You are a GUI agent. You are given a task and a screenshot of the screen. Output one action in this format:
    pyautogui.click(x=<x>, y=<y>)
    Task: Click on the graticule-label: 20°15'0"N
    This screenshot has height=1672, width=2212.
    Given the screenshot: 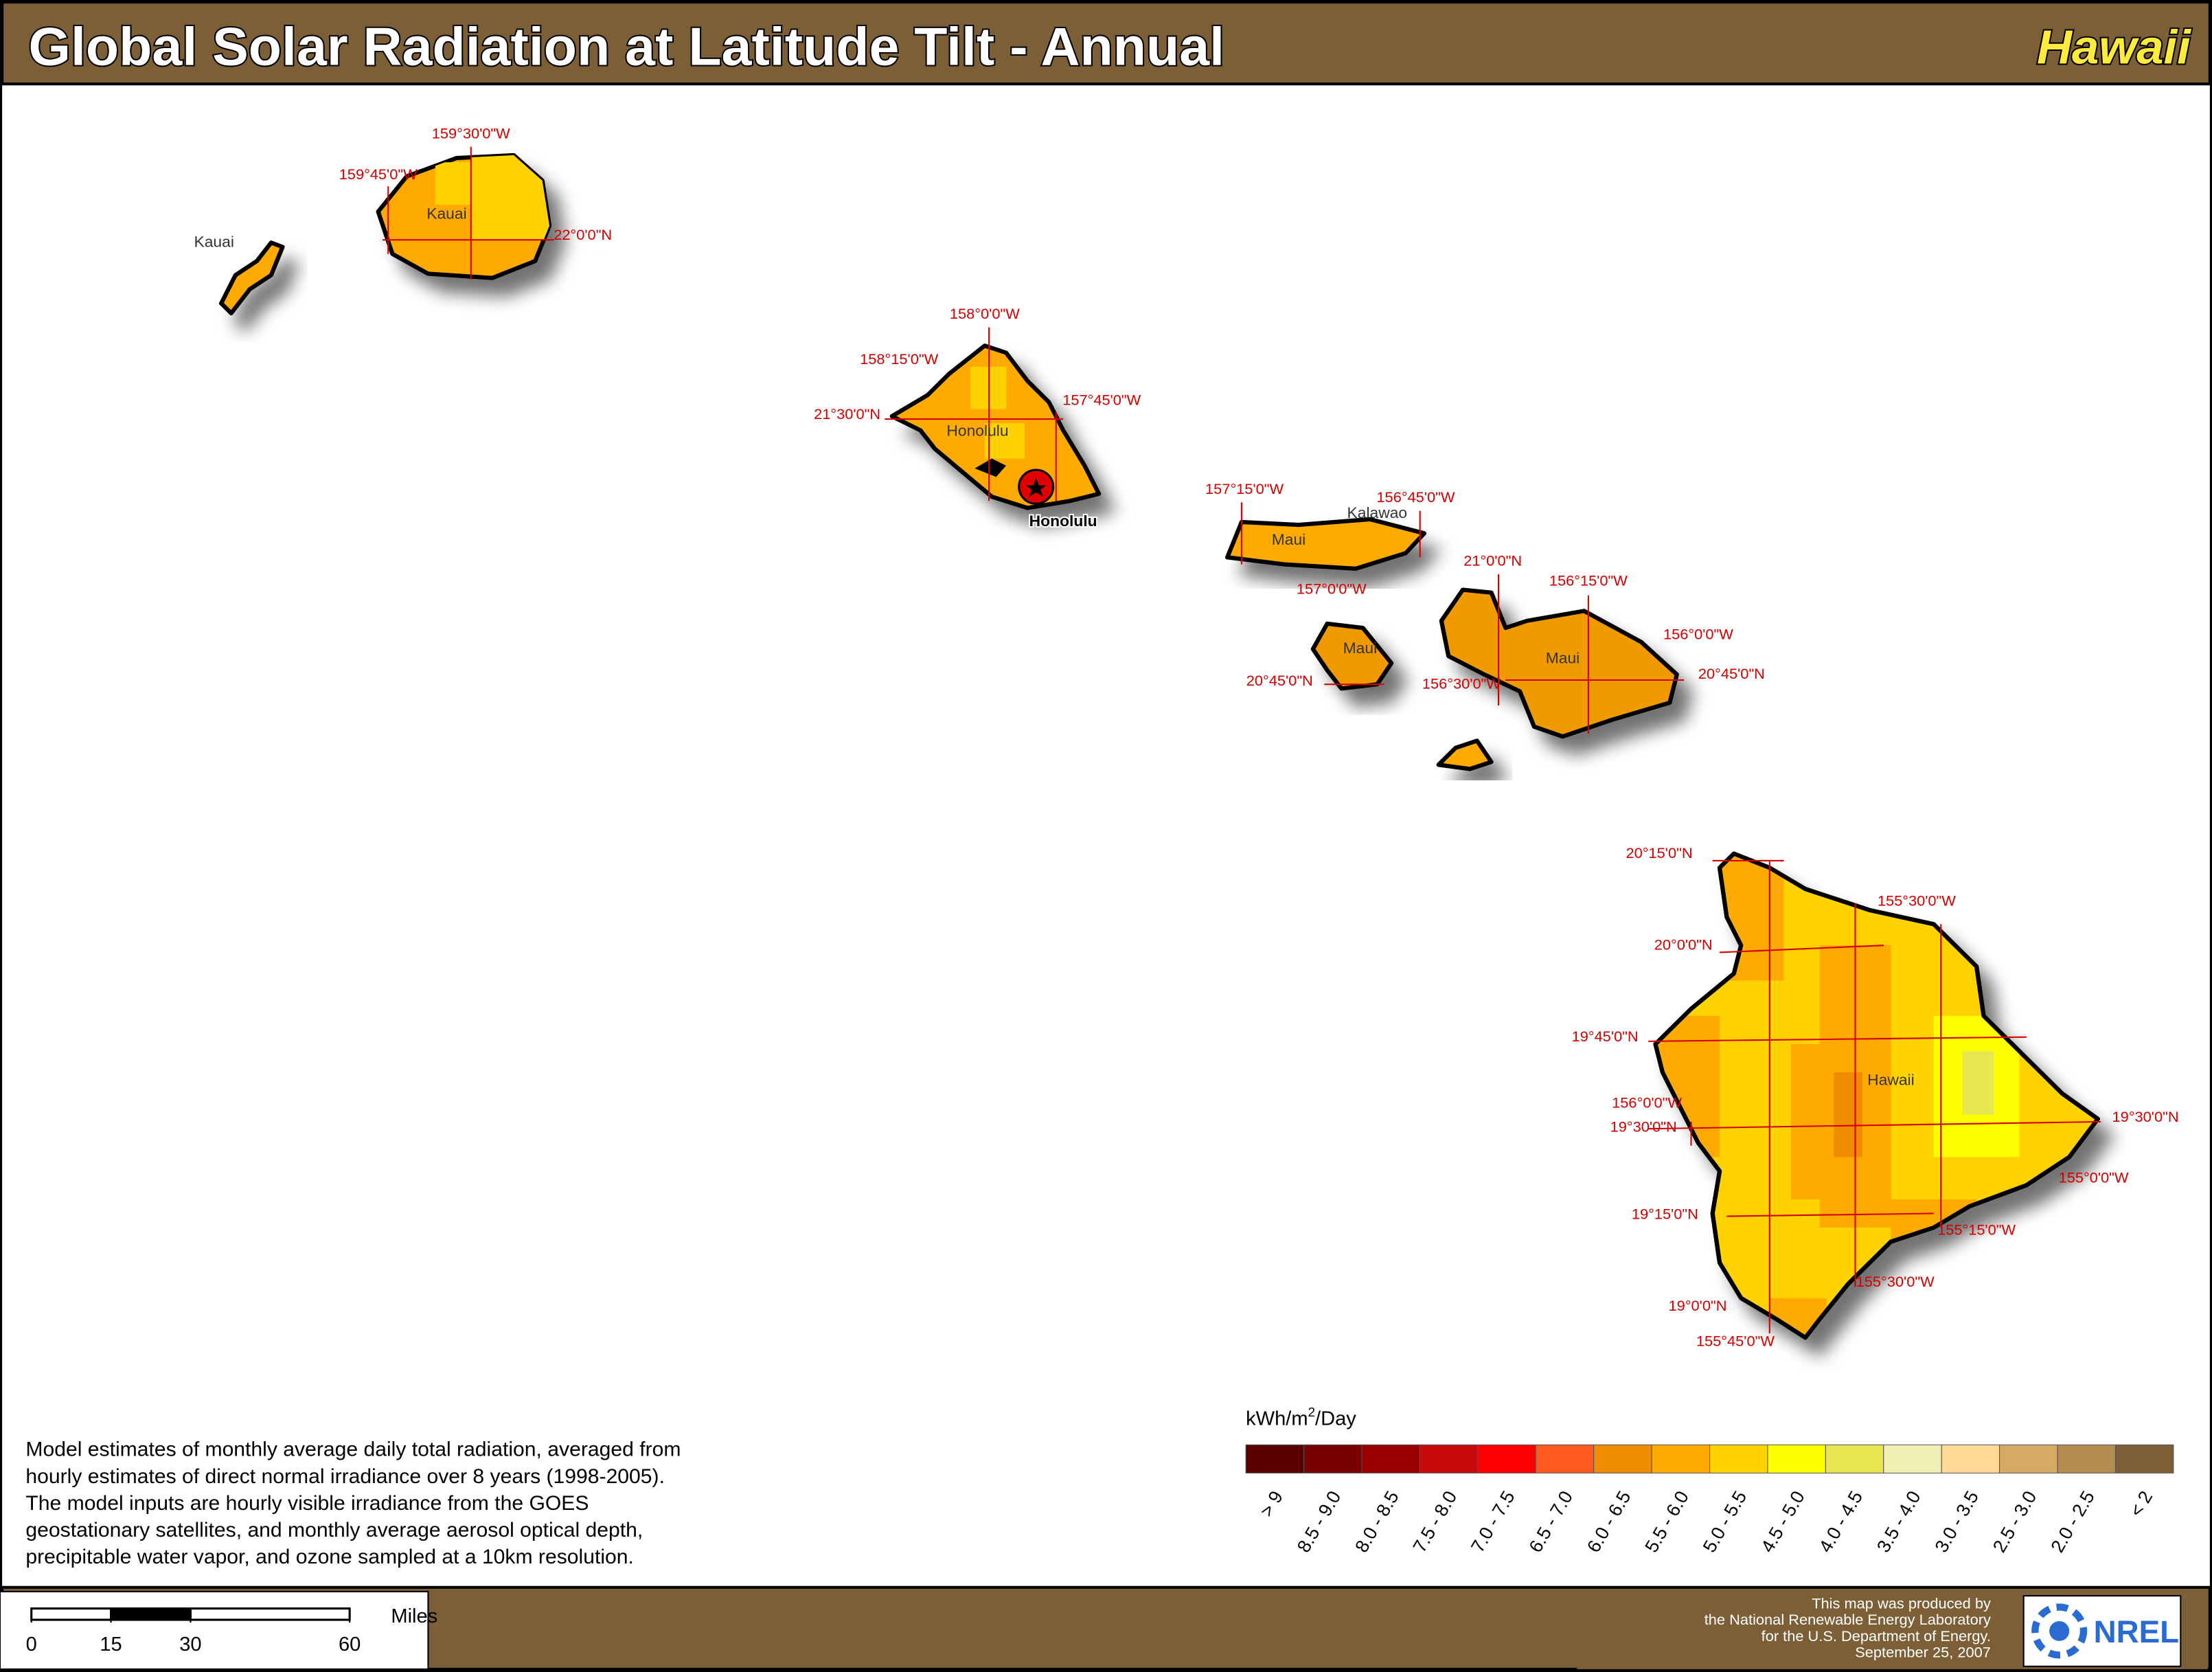 What is the action you would take?
    pyautogui.click(x=1660, y=853)
    